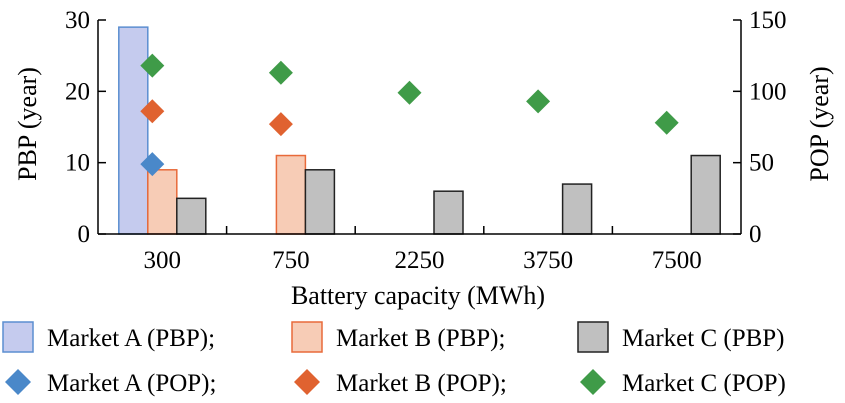 This screenshot has width=845, height=403. I want to click on legend-label: Market A (POP);, so click(131, 383).